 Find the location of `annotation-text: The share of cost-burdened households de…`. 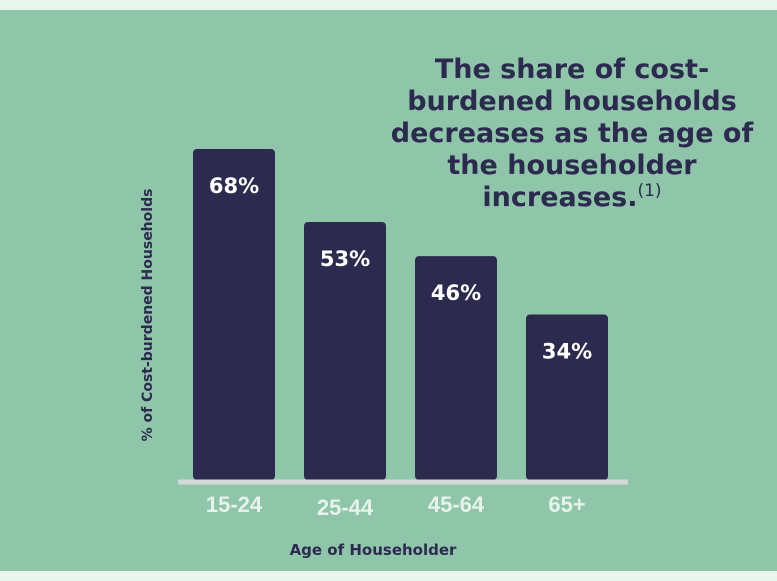

annotation-text: The share of cost-burdened households de… is located at coordinates (572, 133).